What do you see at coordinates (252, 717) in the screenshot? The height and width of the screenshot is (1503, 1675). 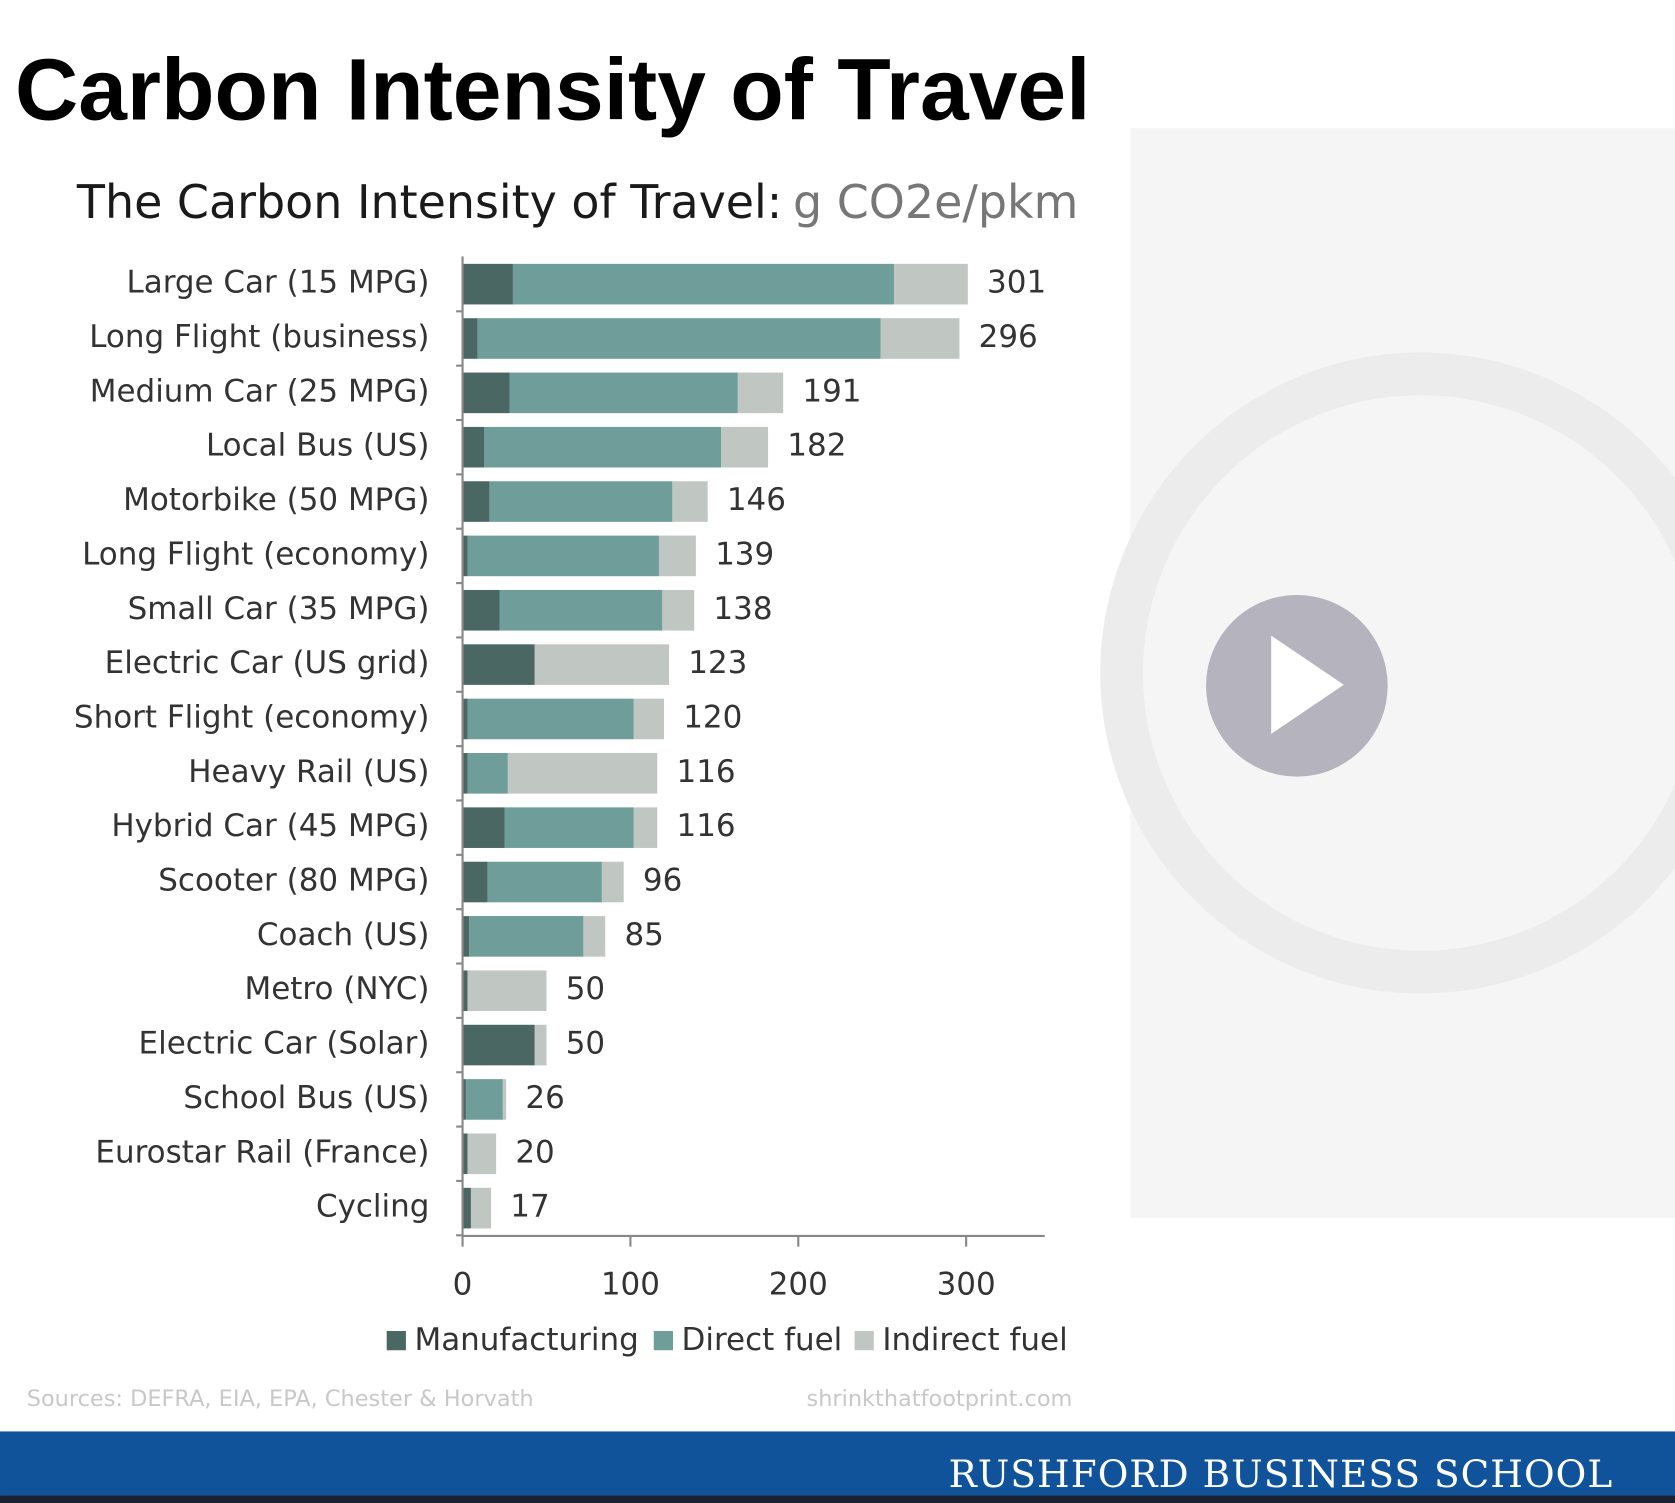 I see `category-label: Short Flight (economy)` at bounding box center [252, 717].